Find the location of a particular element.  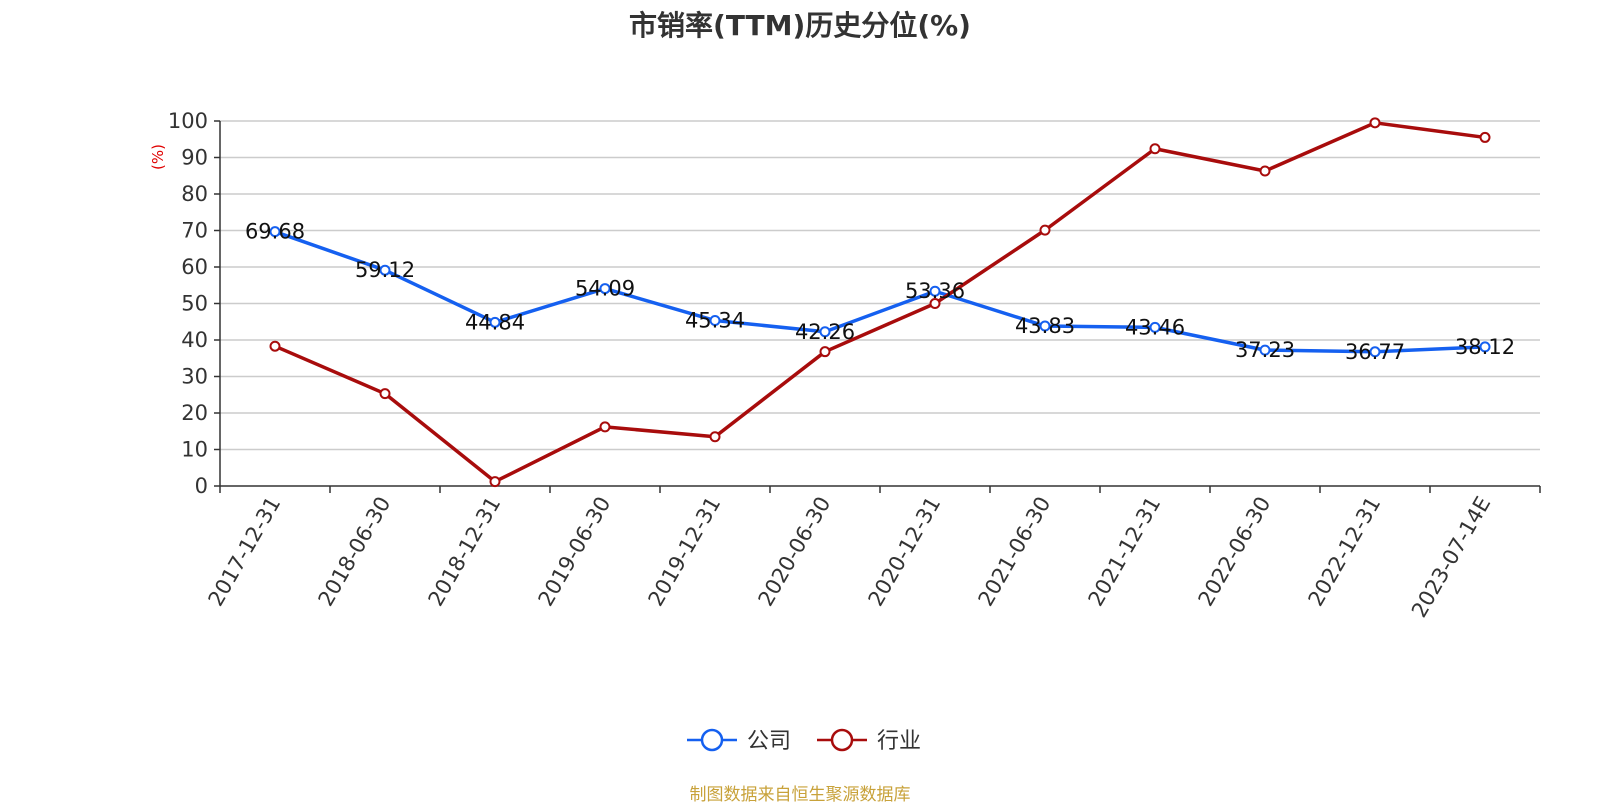

data-label: 42.26 is located at coordinates (825, 332).